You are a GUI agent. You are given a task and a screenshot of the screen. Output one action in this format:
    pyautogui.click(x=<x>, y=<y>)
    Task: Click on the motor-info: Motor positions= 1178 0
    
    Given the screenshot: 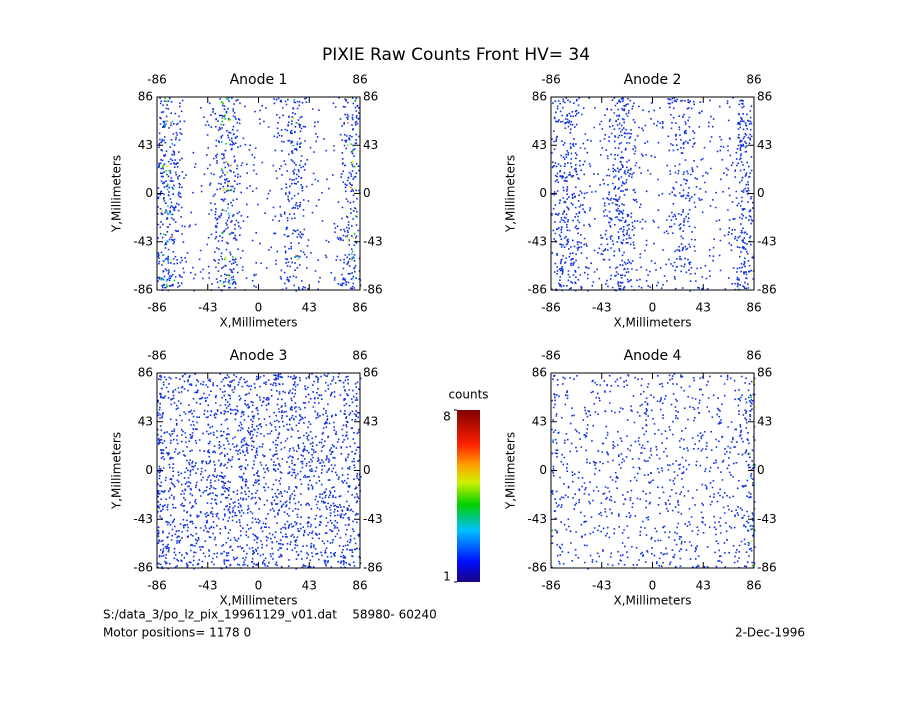 What is the action you would take?
    pyautogui.click(x=177, y=633)
    